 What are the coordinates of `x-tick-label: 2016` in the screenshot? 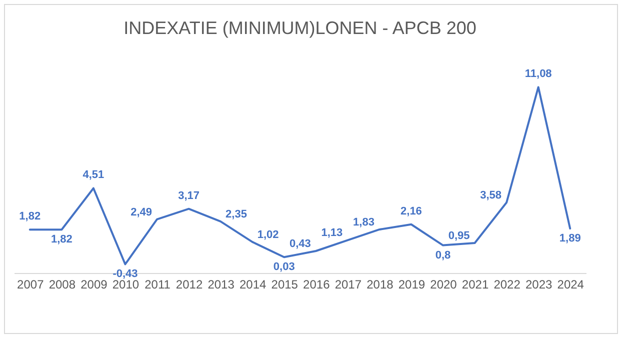 It's located at (316, 285).